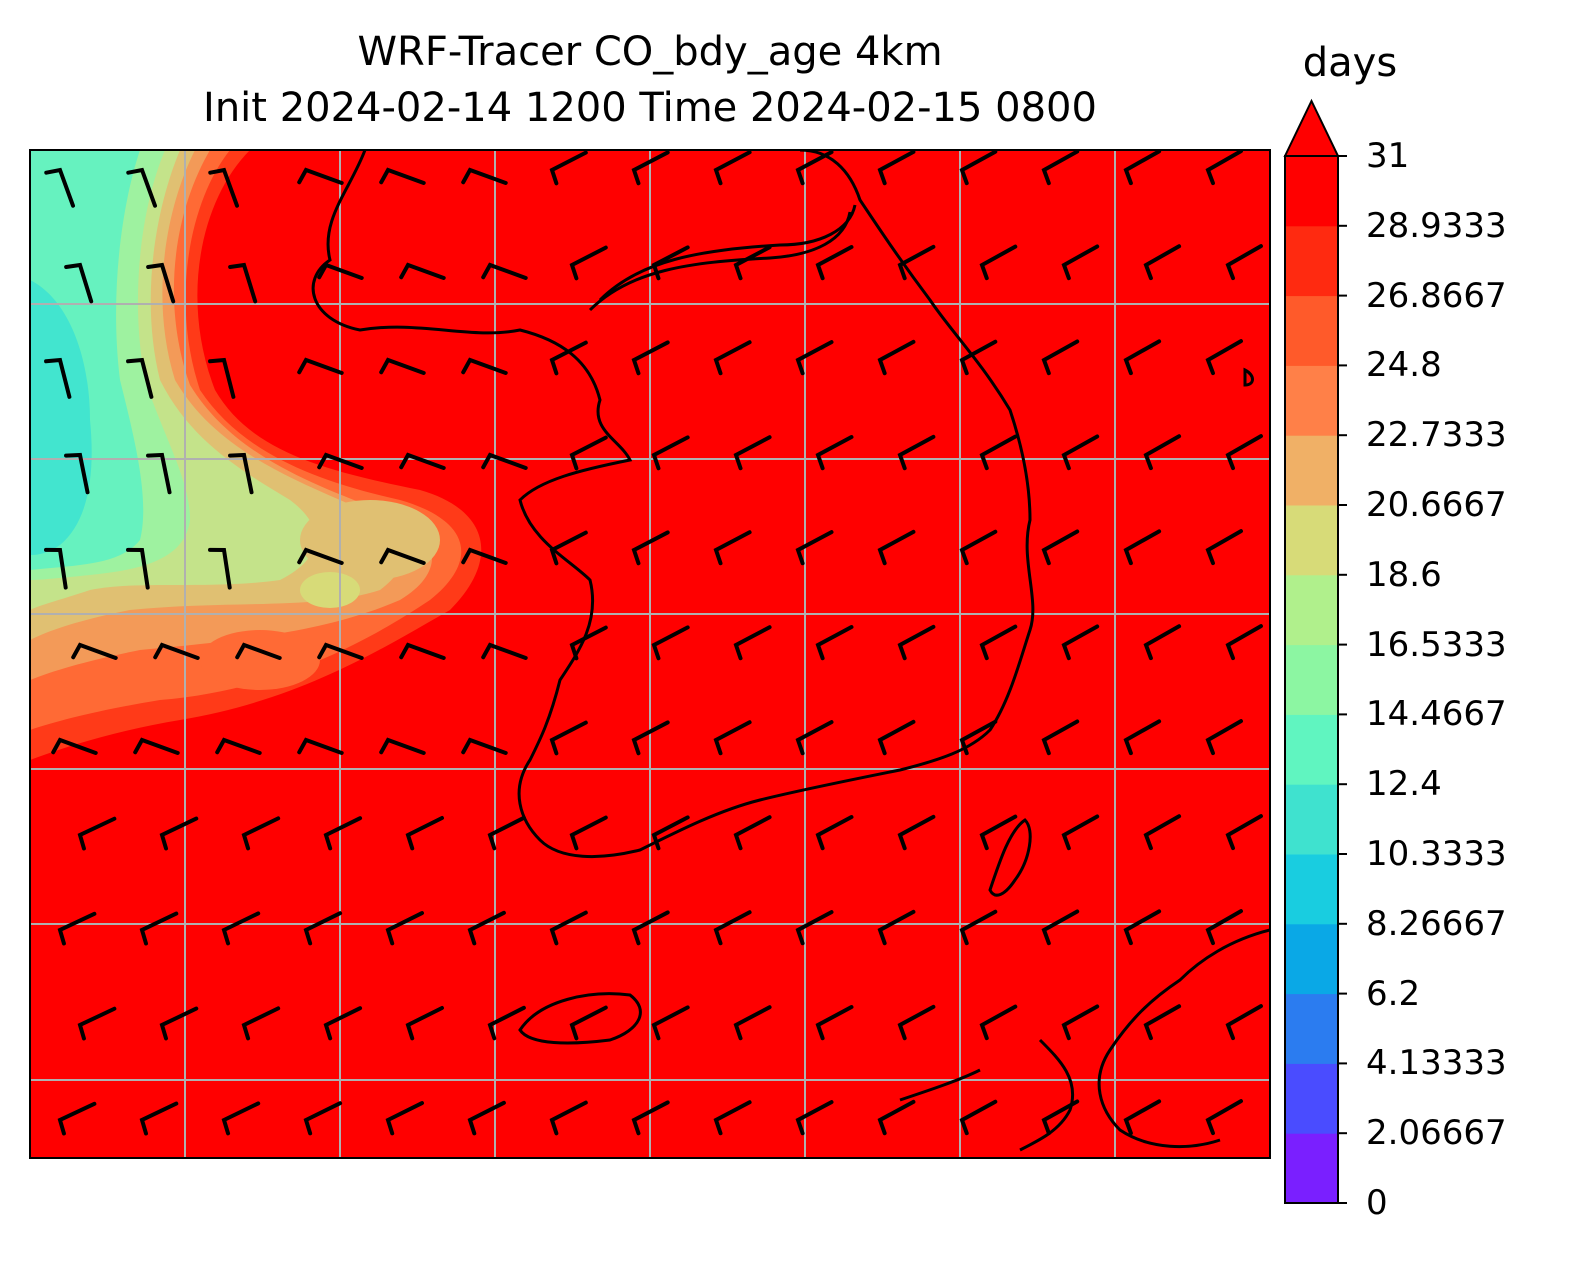 The width and height of the screenshot is (1581, 1267). Describe the element at coordinates (1404, 784) in the screenshot. I see `colorbar-tick-label: 12.4` at that location.